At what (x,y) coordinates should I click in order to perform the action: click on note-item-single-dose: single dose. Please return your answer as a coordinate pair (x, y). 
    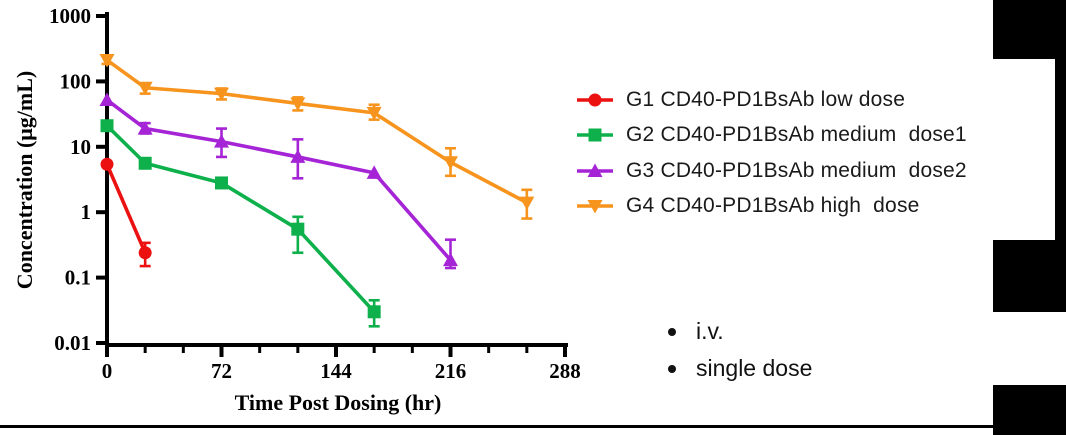
    Looking at the image, I should click on (740, 368).